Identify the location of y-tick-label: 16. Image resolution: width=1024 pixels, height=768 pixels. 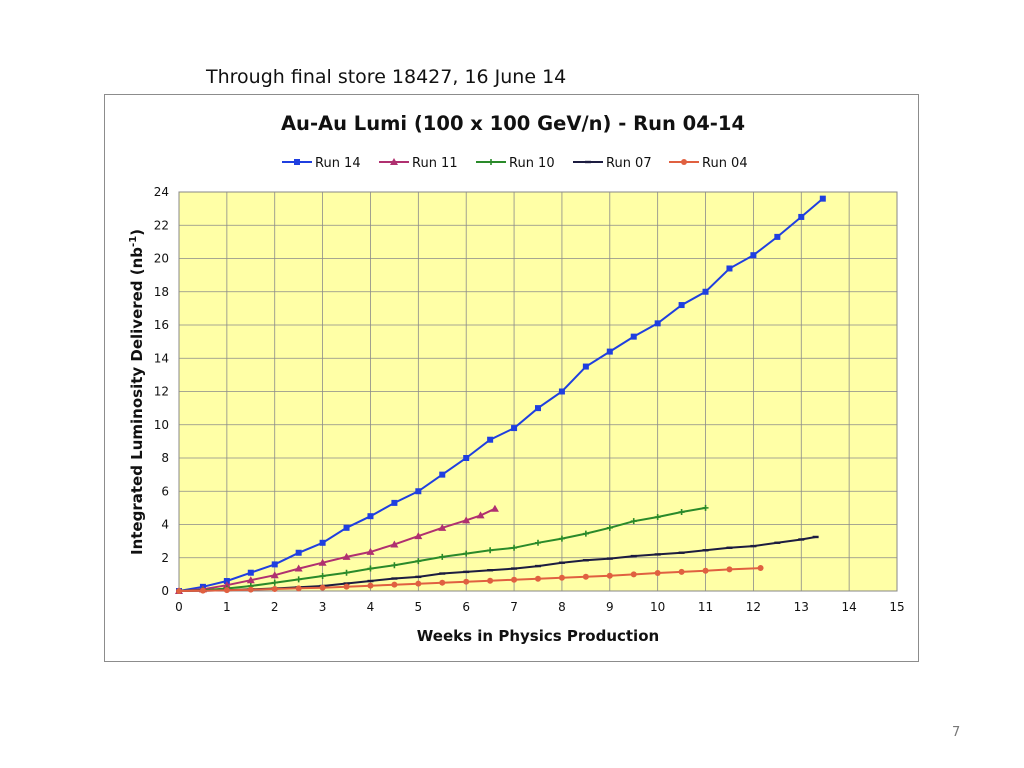
(161, 325).